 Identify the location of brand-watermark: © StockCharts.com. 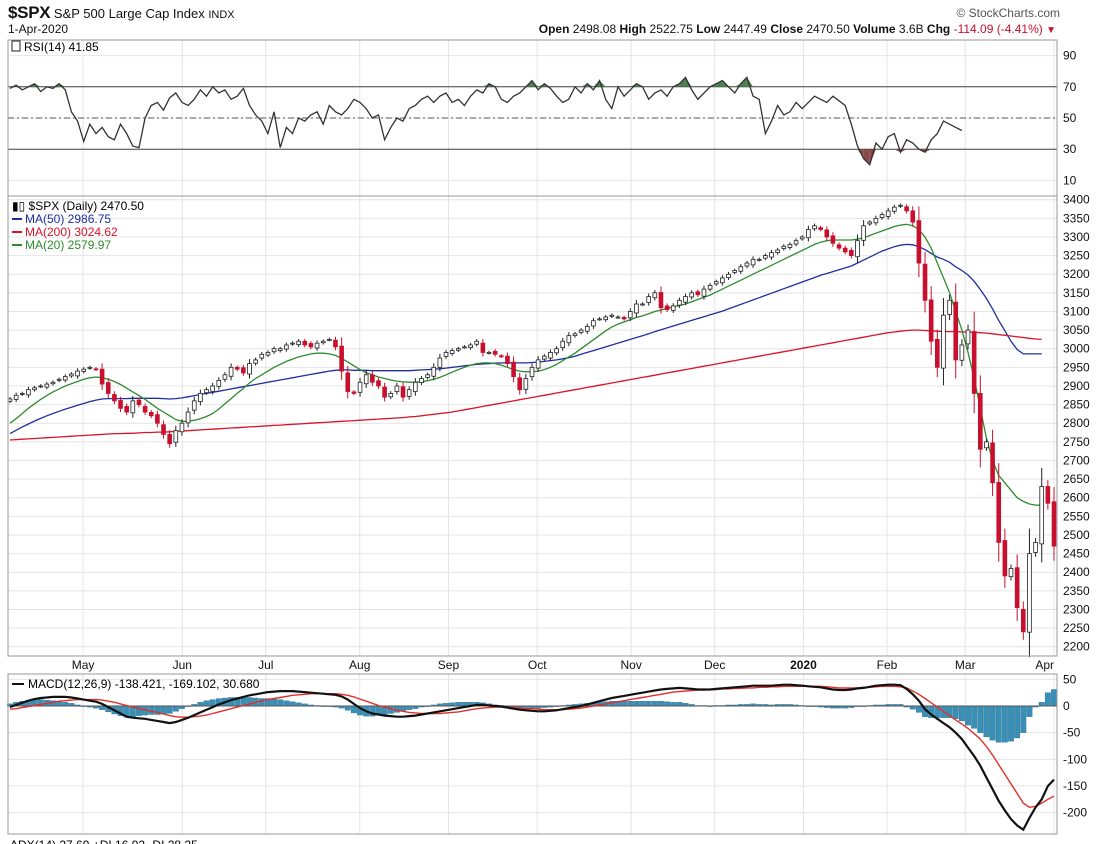
(1008, 13).